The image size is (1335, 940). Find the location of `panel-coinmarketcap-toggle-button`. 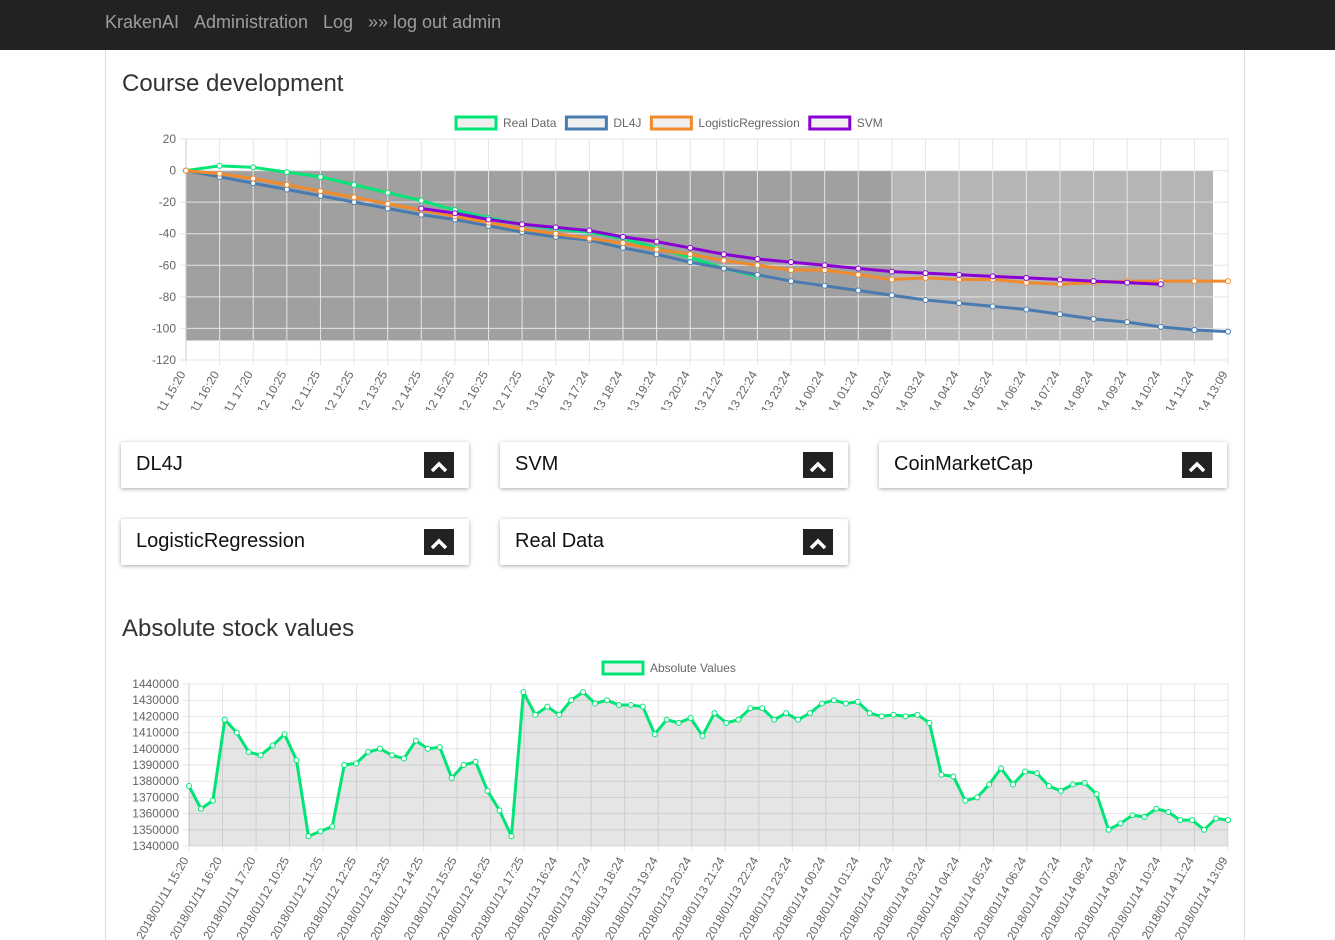

panel-coinmarketcap-toggle-button is located at coordinates (1197, 465).